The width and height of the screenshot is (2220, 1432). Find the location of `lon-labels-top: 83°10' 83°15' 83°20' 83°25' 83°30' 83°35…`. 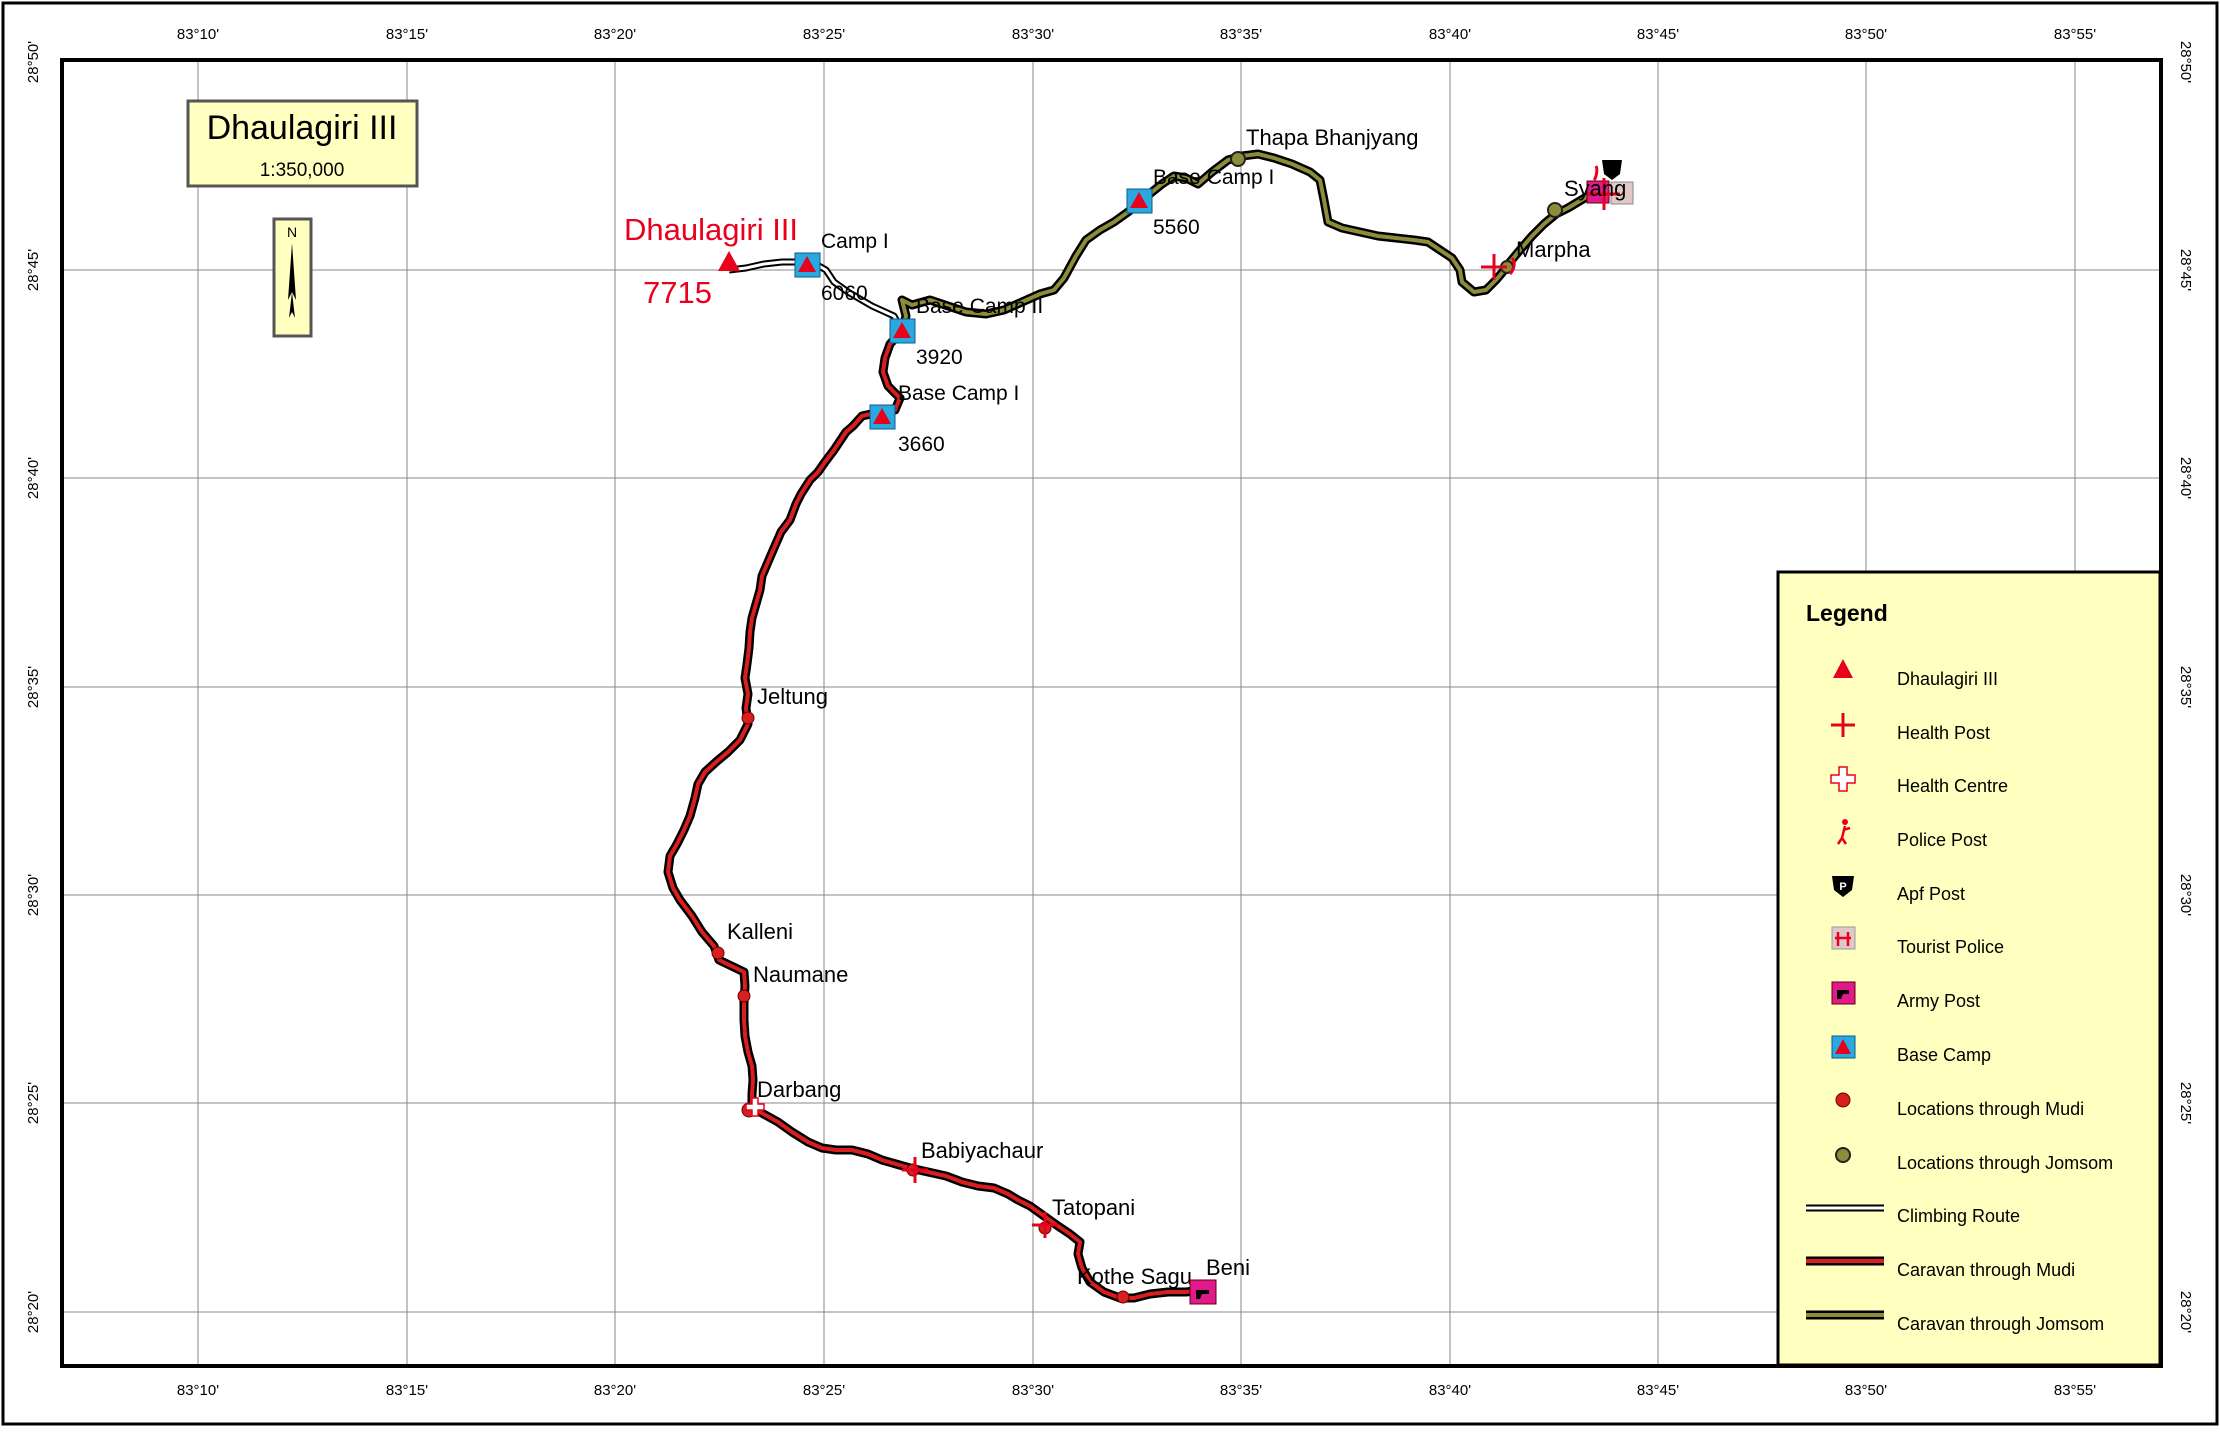

lon-labels-top: 83°10' 83°15' 83°20' 83°25' 83°30' 83°35… is located at coordinates (1136, 34).